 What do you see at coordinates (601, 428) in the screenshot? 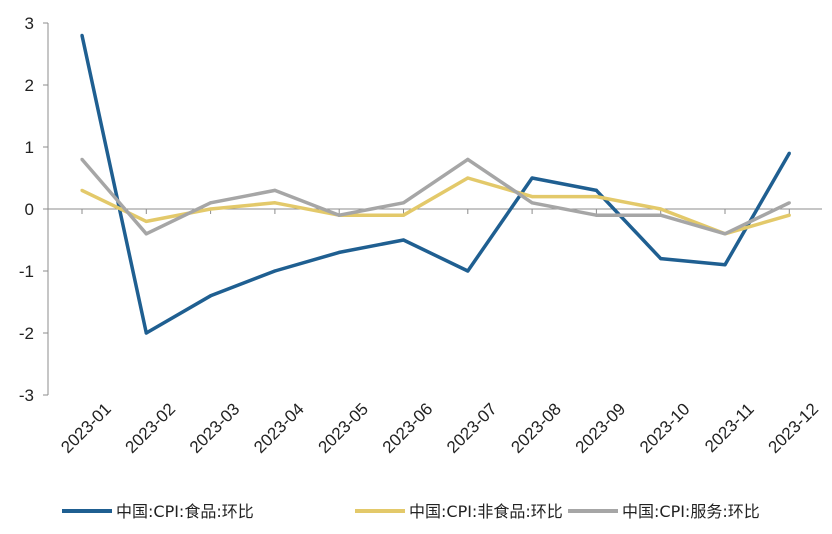
I see `x-tick-label: 2023-09` at bounding box center [601, 428].